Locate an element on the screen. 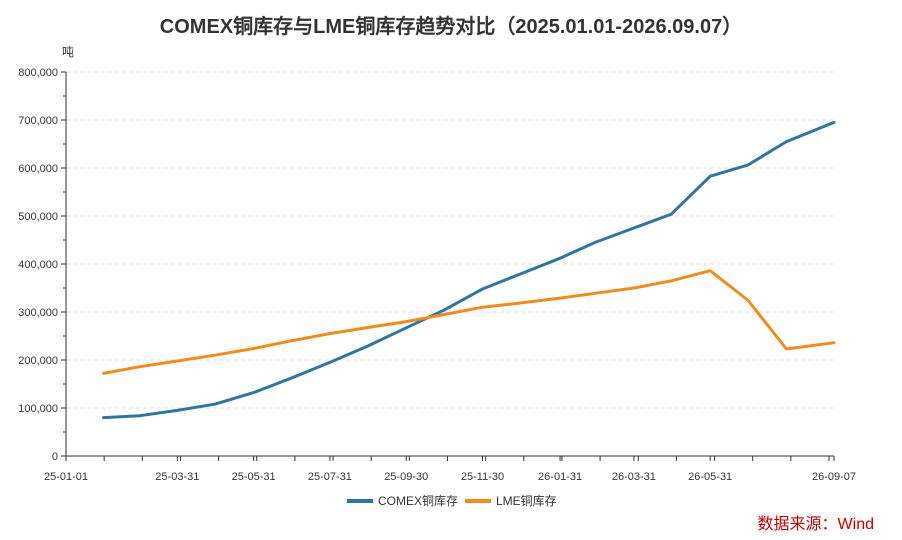  y-tick-label: 200,000 is located at coordinates (38, 361).